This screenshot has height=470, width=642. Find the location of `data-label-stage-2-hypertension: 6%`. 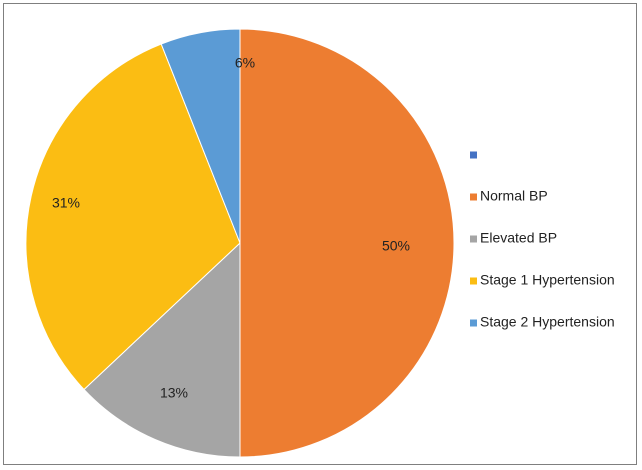

data-label-stage-2-hypertension: 6% is located at coordinates (245, 63).